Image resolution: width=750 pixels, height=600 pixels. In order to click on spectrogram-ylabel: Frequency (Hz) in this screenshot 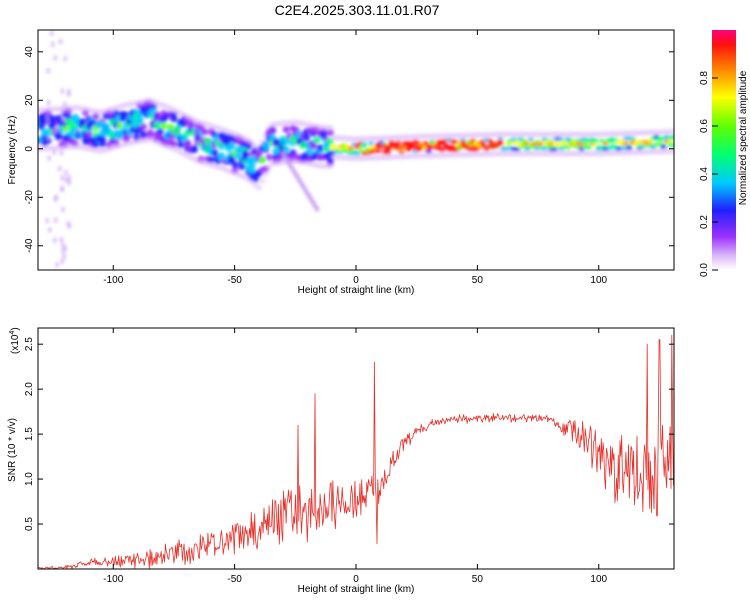, I will do `click(12, 150)`.